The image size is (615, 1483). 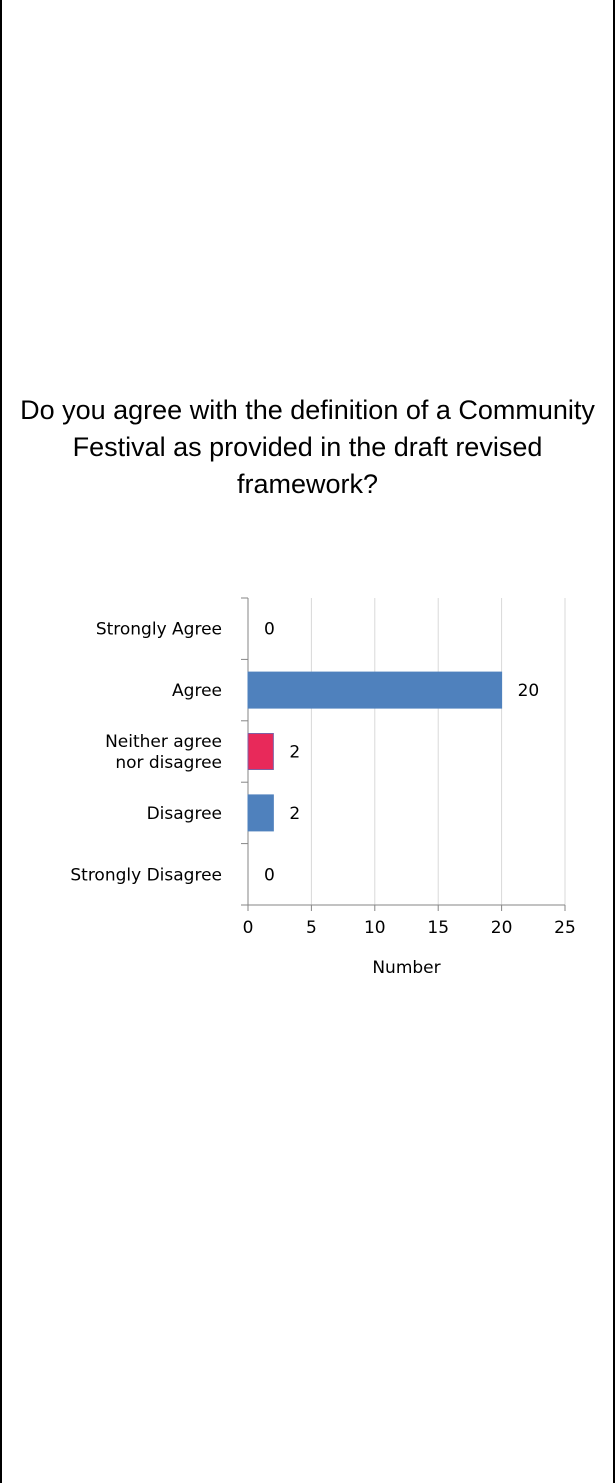 What do you see at coordinates (375, 928) in the screenshot?
I see `x-tick-label: 10` at bounding box center [375, 928].